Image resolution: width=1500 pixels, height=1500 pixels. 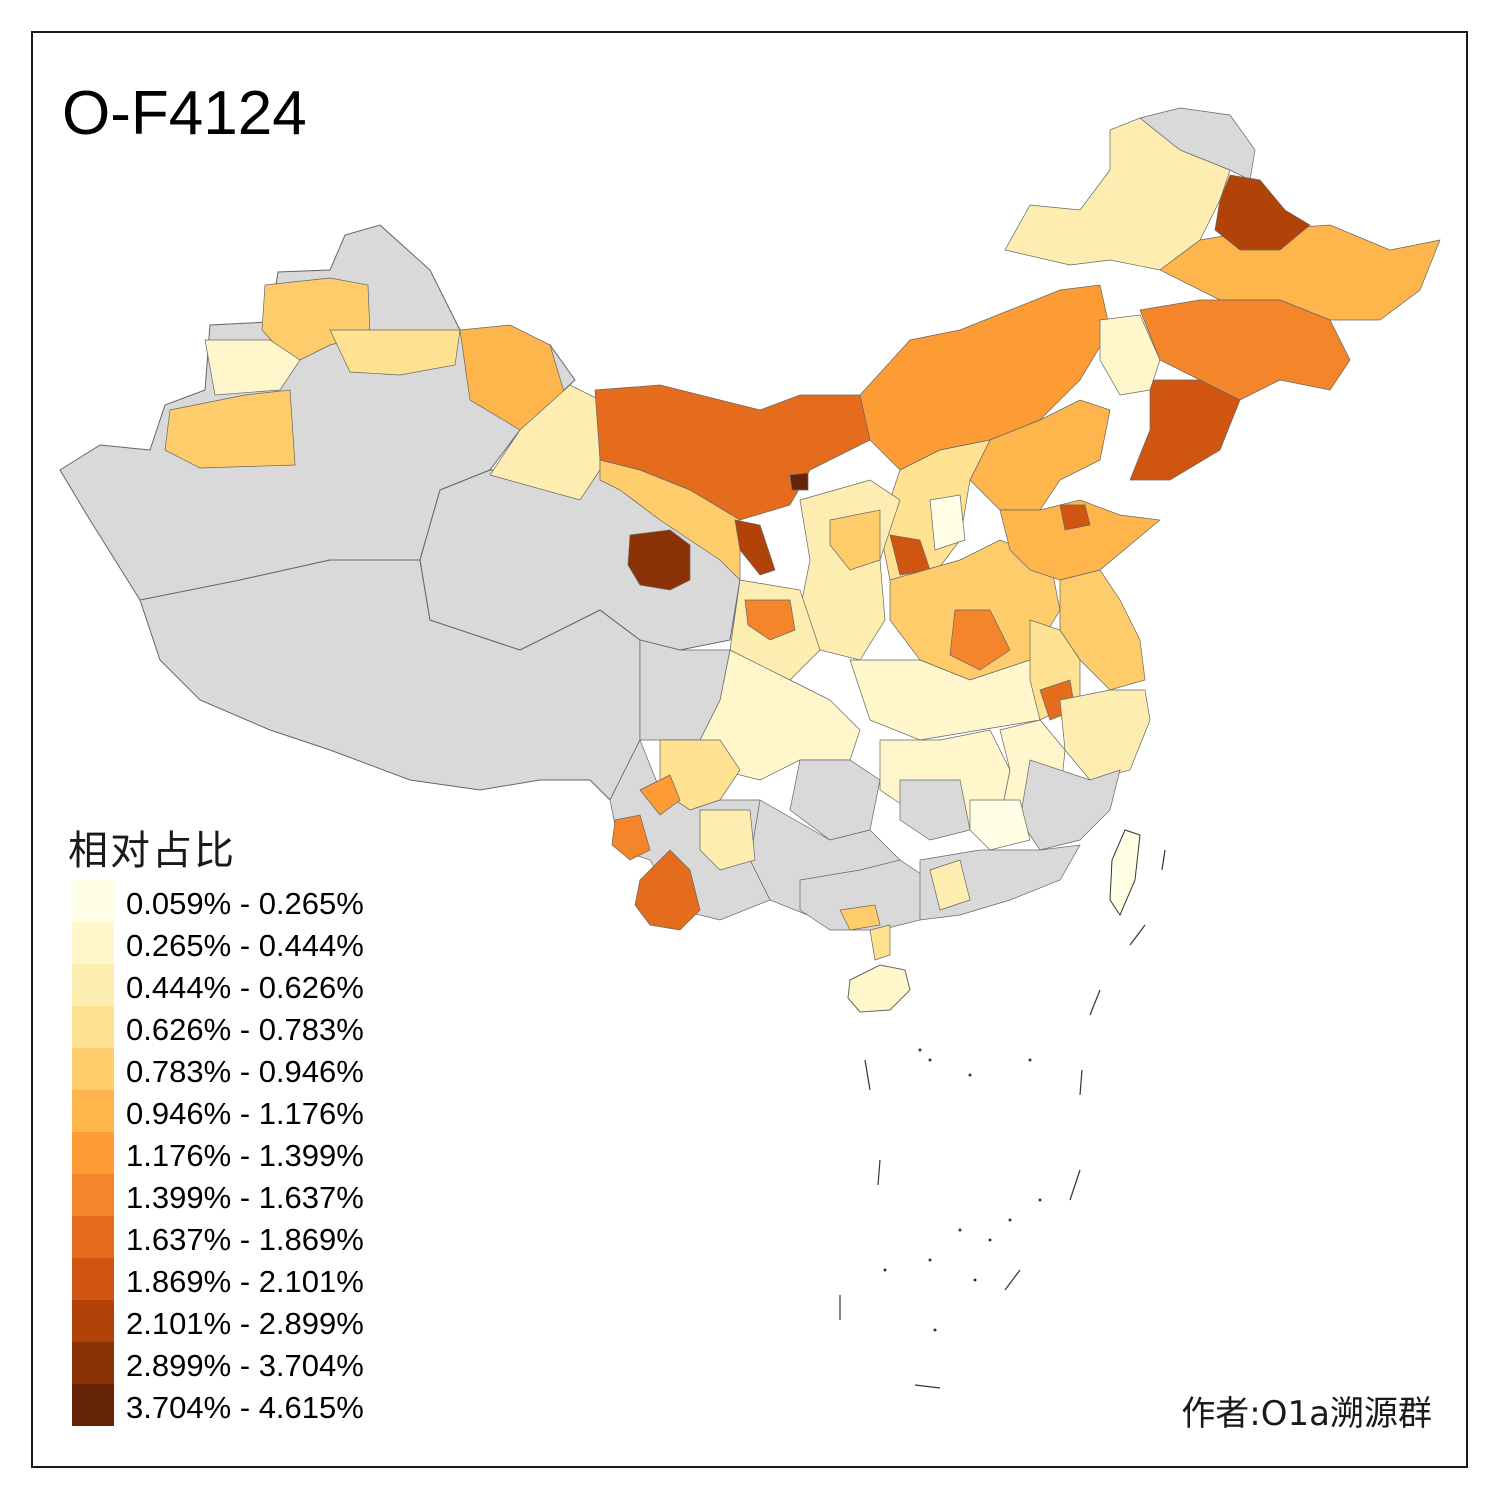 What do you see at coordinates (245, 1029) in the screenshot?
I see `legend-label: 0.626% - 0.783%` at bounding box center [245, 1029].